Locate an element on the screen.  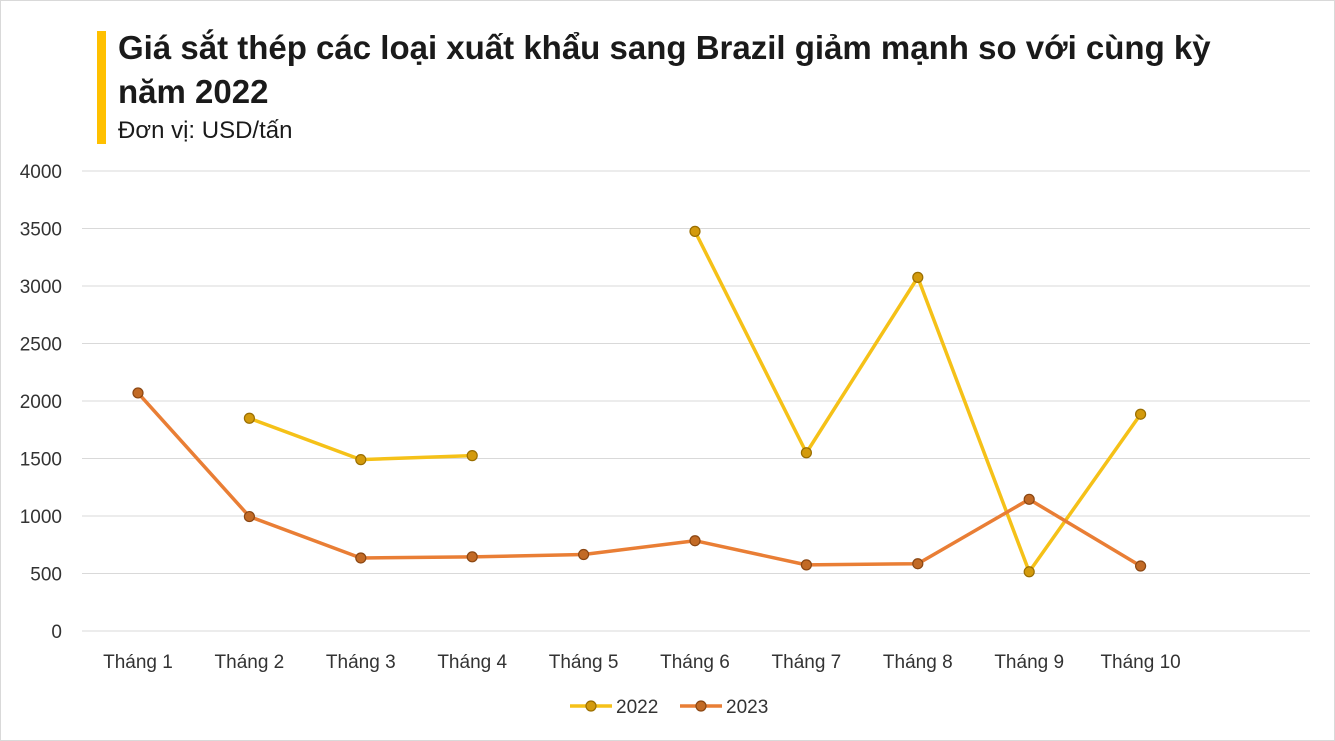
chart-subtitle: Đơn vị: USD/tấn is located at coordinates (205, 130).